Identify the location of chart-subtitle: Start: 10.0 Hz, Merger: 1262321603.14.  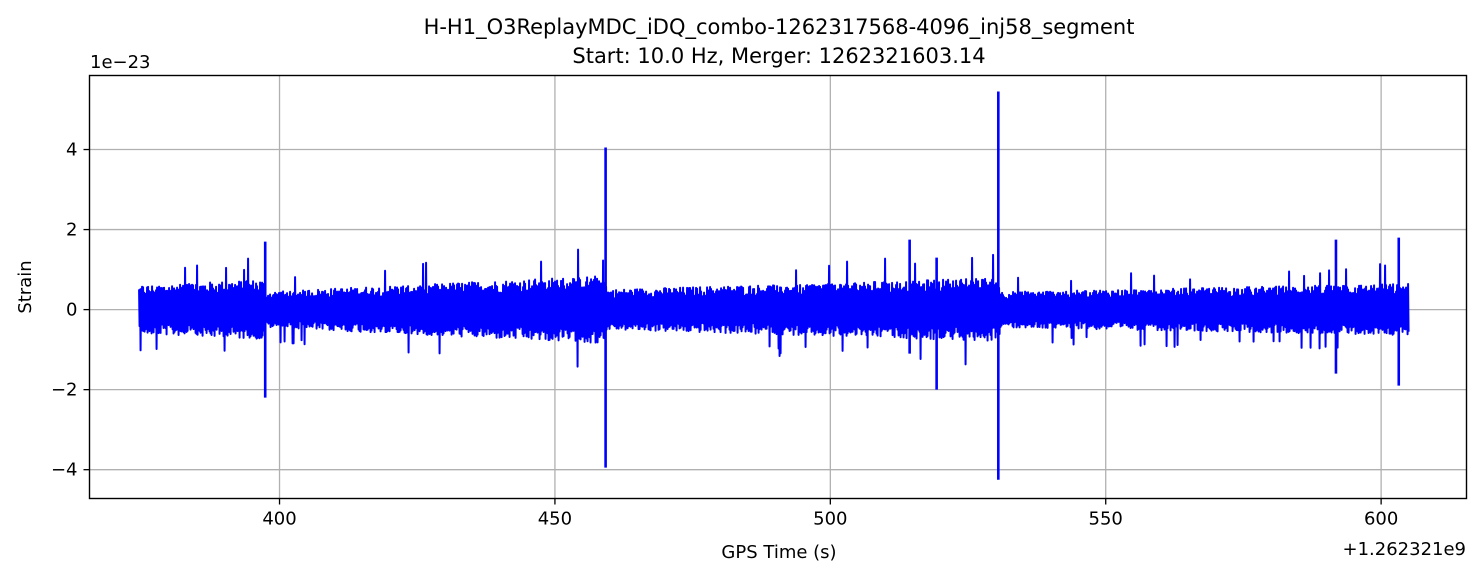
(778, 56).